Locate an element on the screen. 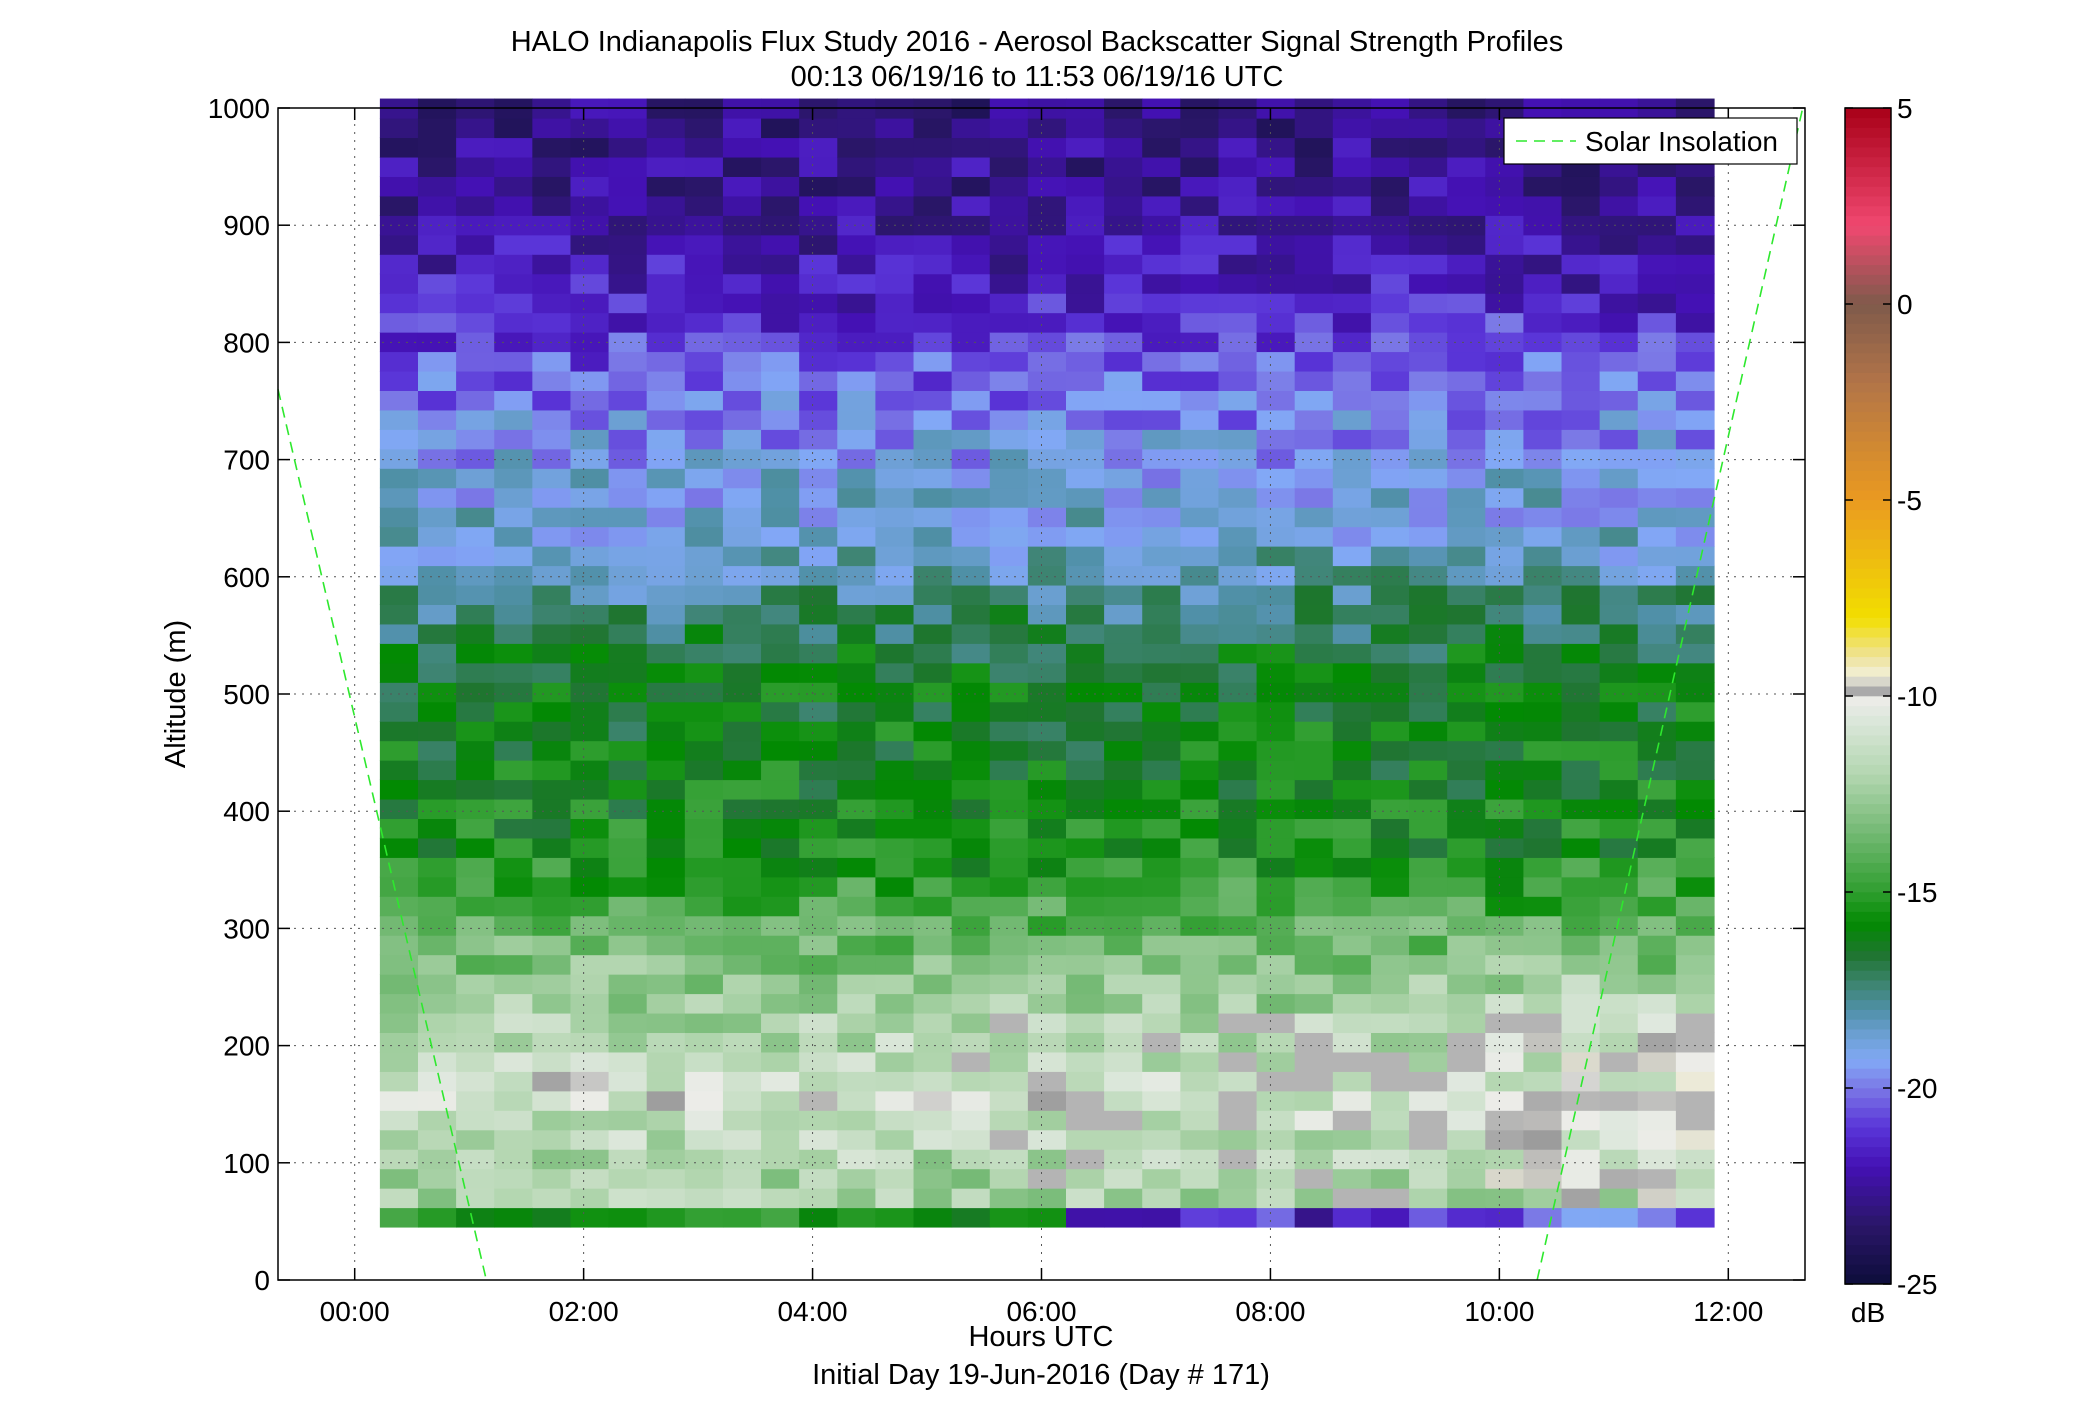 This screenshot has width=2098, height=1425. colorbar-swatch is located at coordinates (1868, 1191).